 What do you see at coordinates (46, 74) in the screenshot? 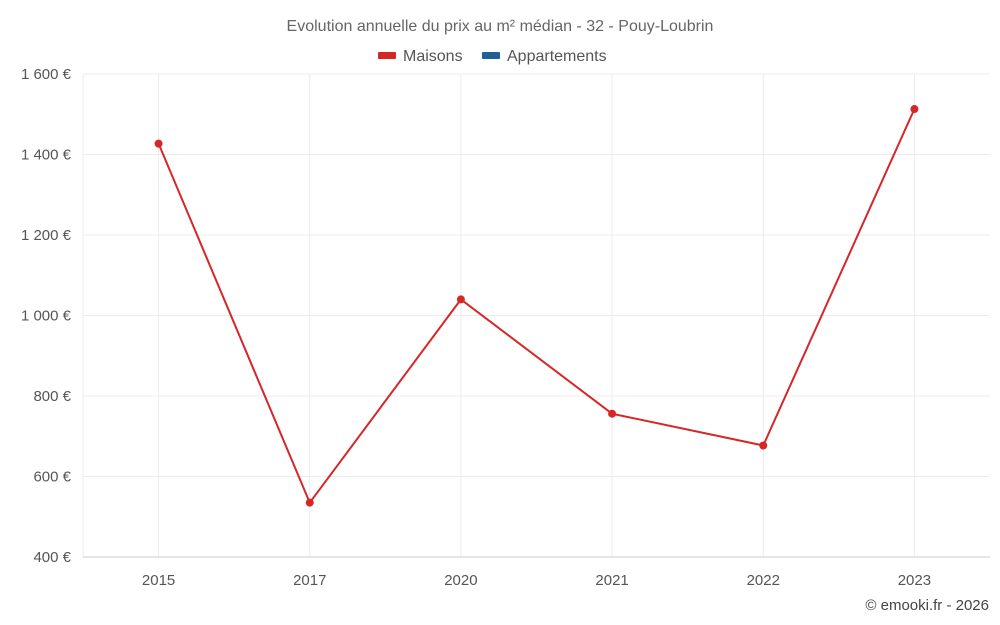
I see `y-tick-label: 1 600 €` at bounding box center [46, 74].